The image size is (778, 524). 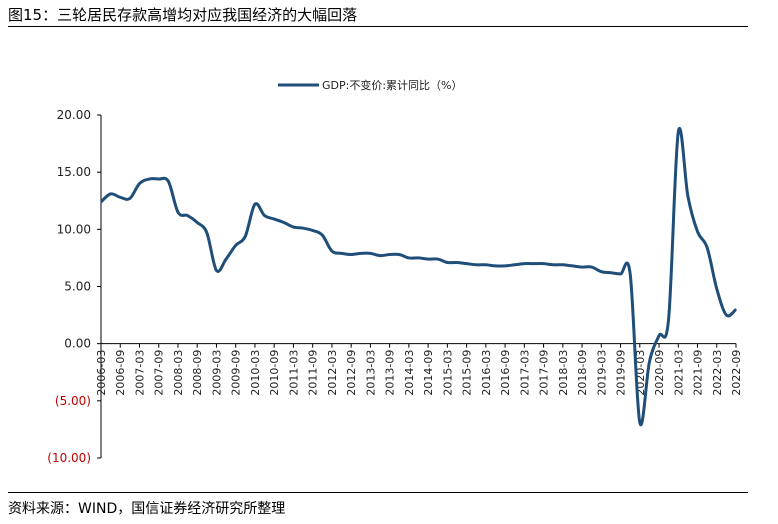 I want to click on x-tick-label: 2012-09, so click(x=351, y=373).